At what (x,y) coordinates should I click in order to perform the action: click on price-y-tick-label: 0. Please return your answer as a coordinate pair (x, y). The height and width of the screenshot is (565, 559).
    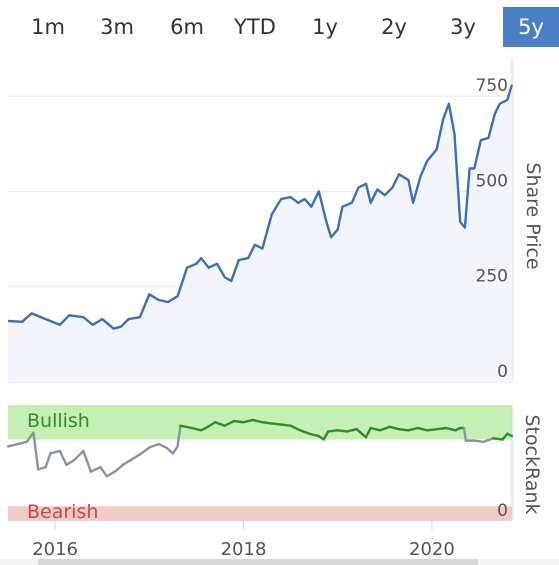
    Looking at the image, I should click on (502, 372).